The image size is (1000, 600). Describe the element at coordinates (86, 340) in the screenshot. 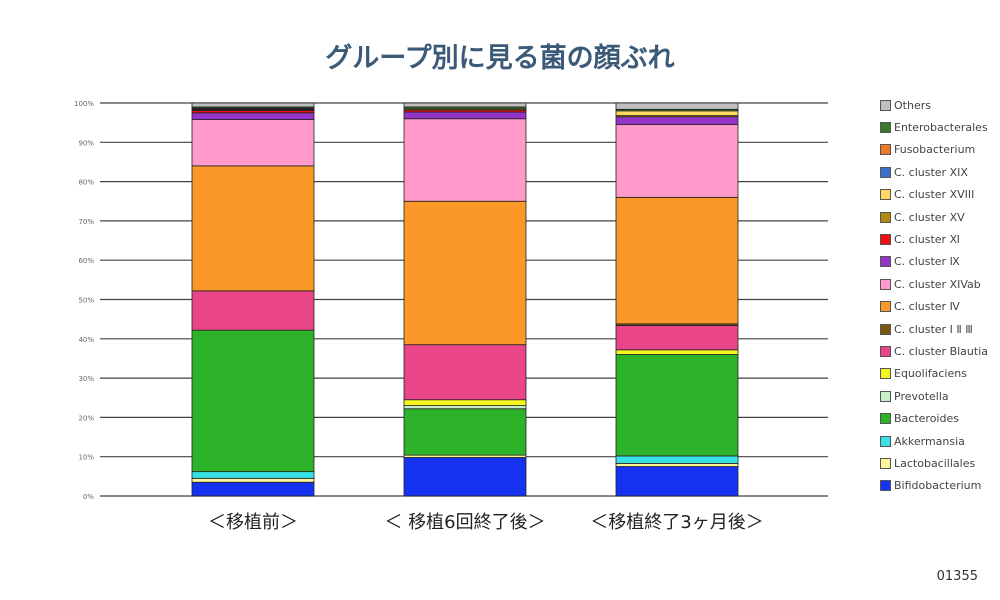

I see `y-tick-label: 40%` at that location.